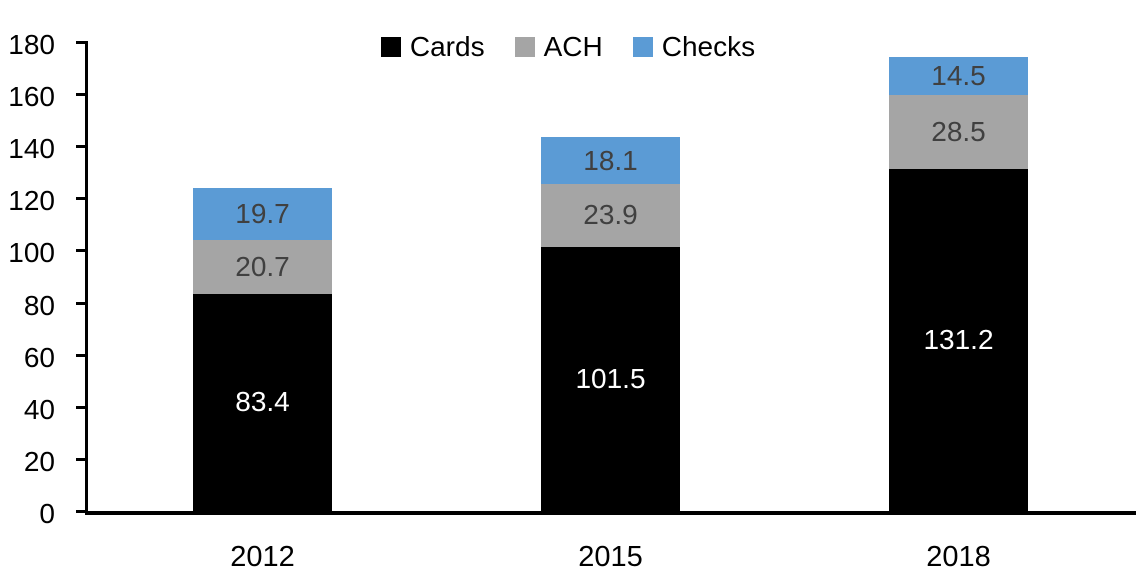 The width and height of the screenshot is (1136, 588). I want to click on bar-segment-2012-checks: 19.7, so click(262, 214).